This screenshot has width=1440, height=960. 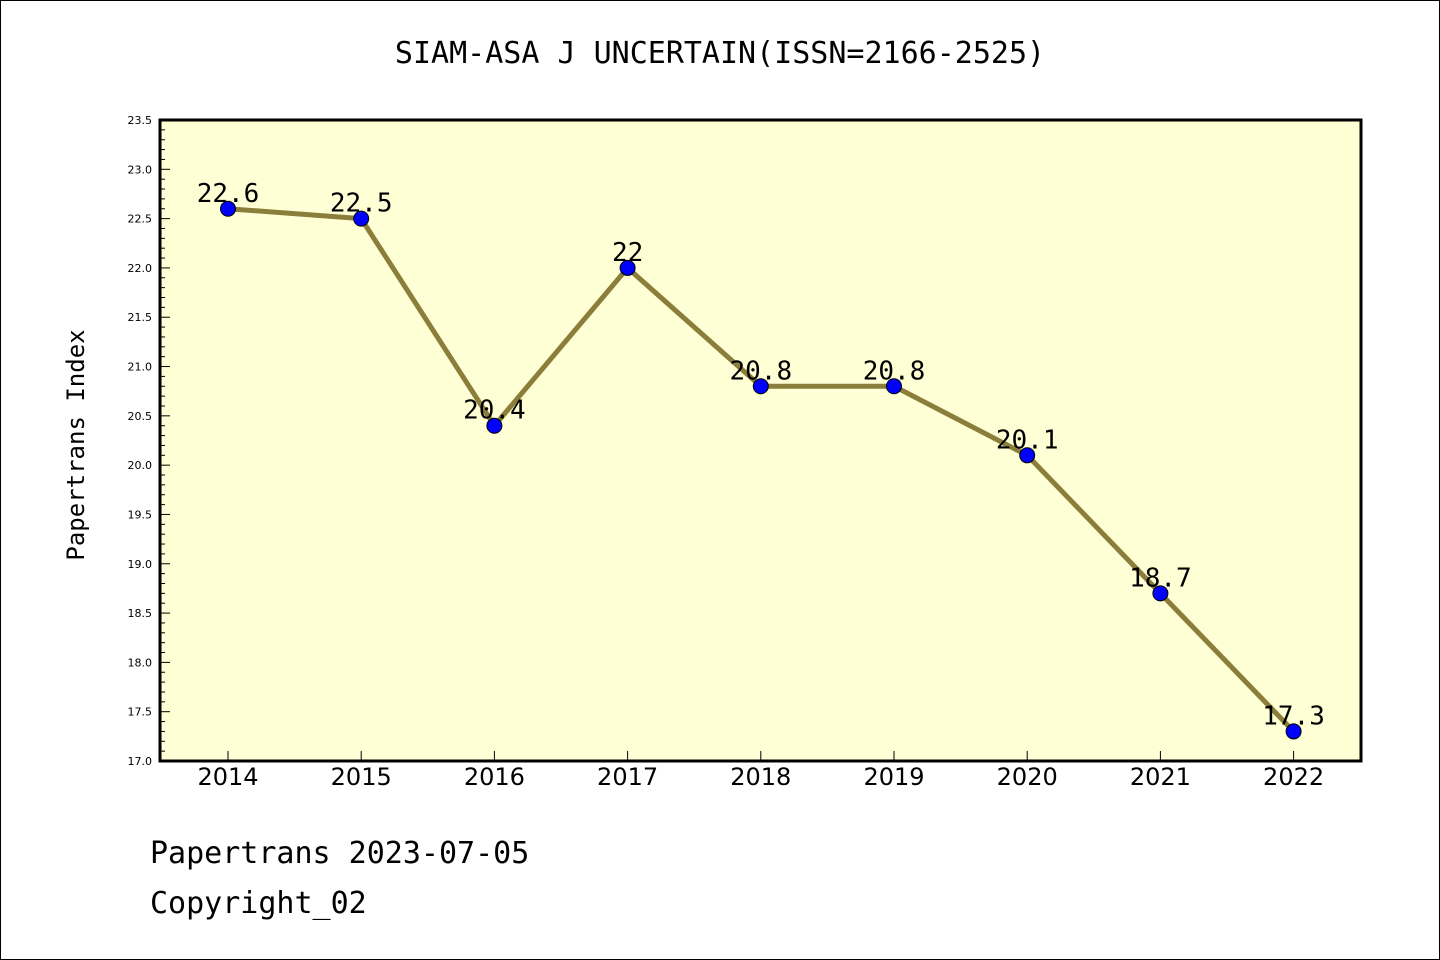 I want to click on y-tick-label: 20.0, so click(x=140, y=465).